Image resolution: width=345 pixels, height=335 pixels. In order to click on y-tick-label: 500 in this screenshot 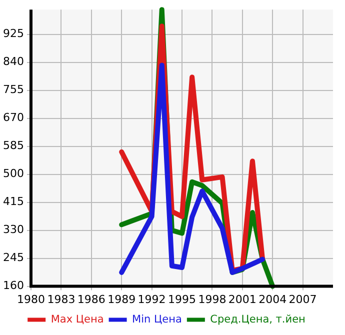, I will do `click(13, 173)`.